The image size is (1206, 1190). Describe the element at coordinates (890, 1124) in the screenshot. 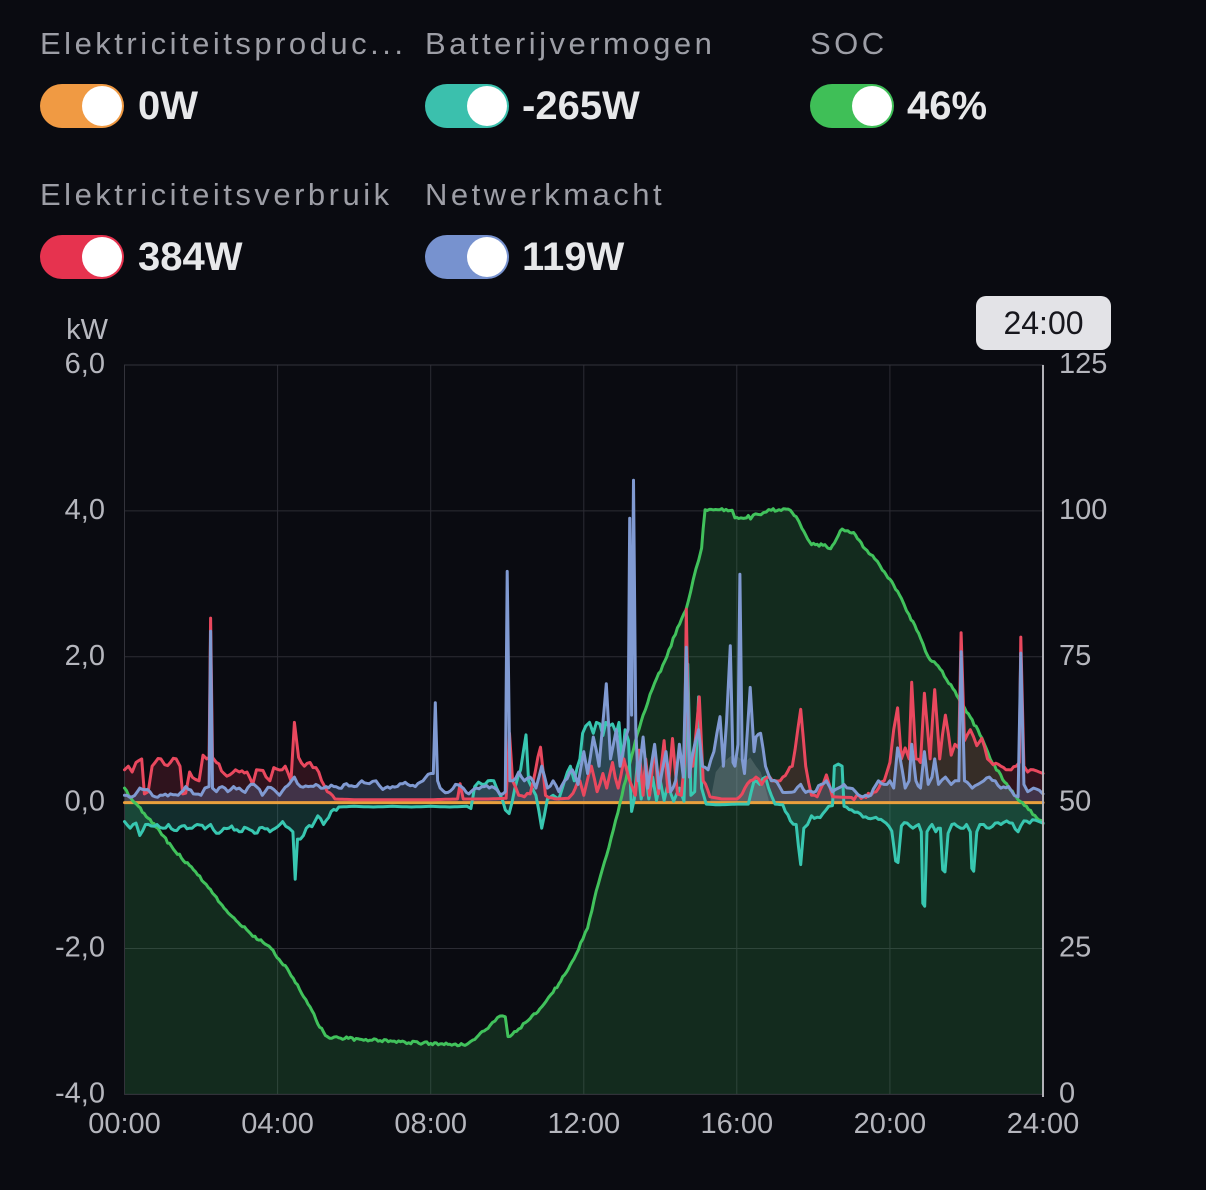

I see `svg-text: 20:00` at that location.